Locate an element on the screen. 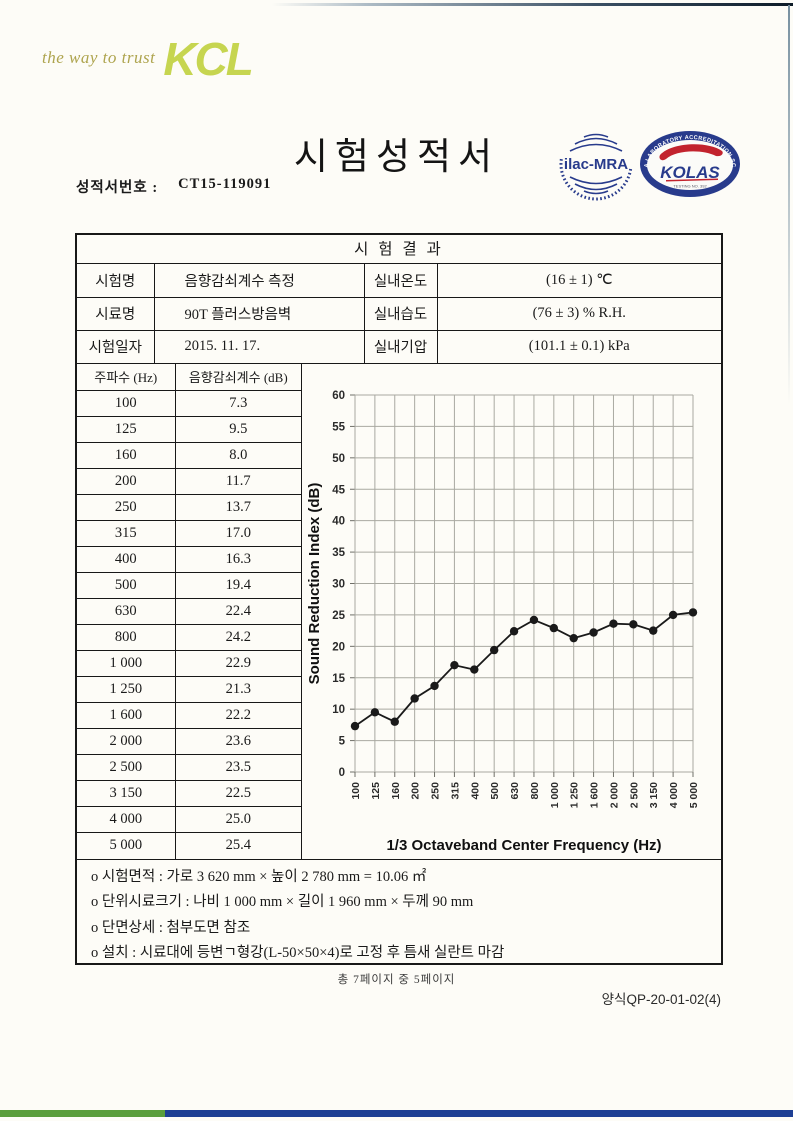 The height and width of the screenshot is (1121, 793). table-cell: 5 000 is located at coordinates (126, 845).